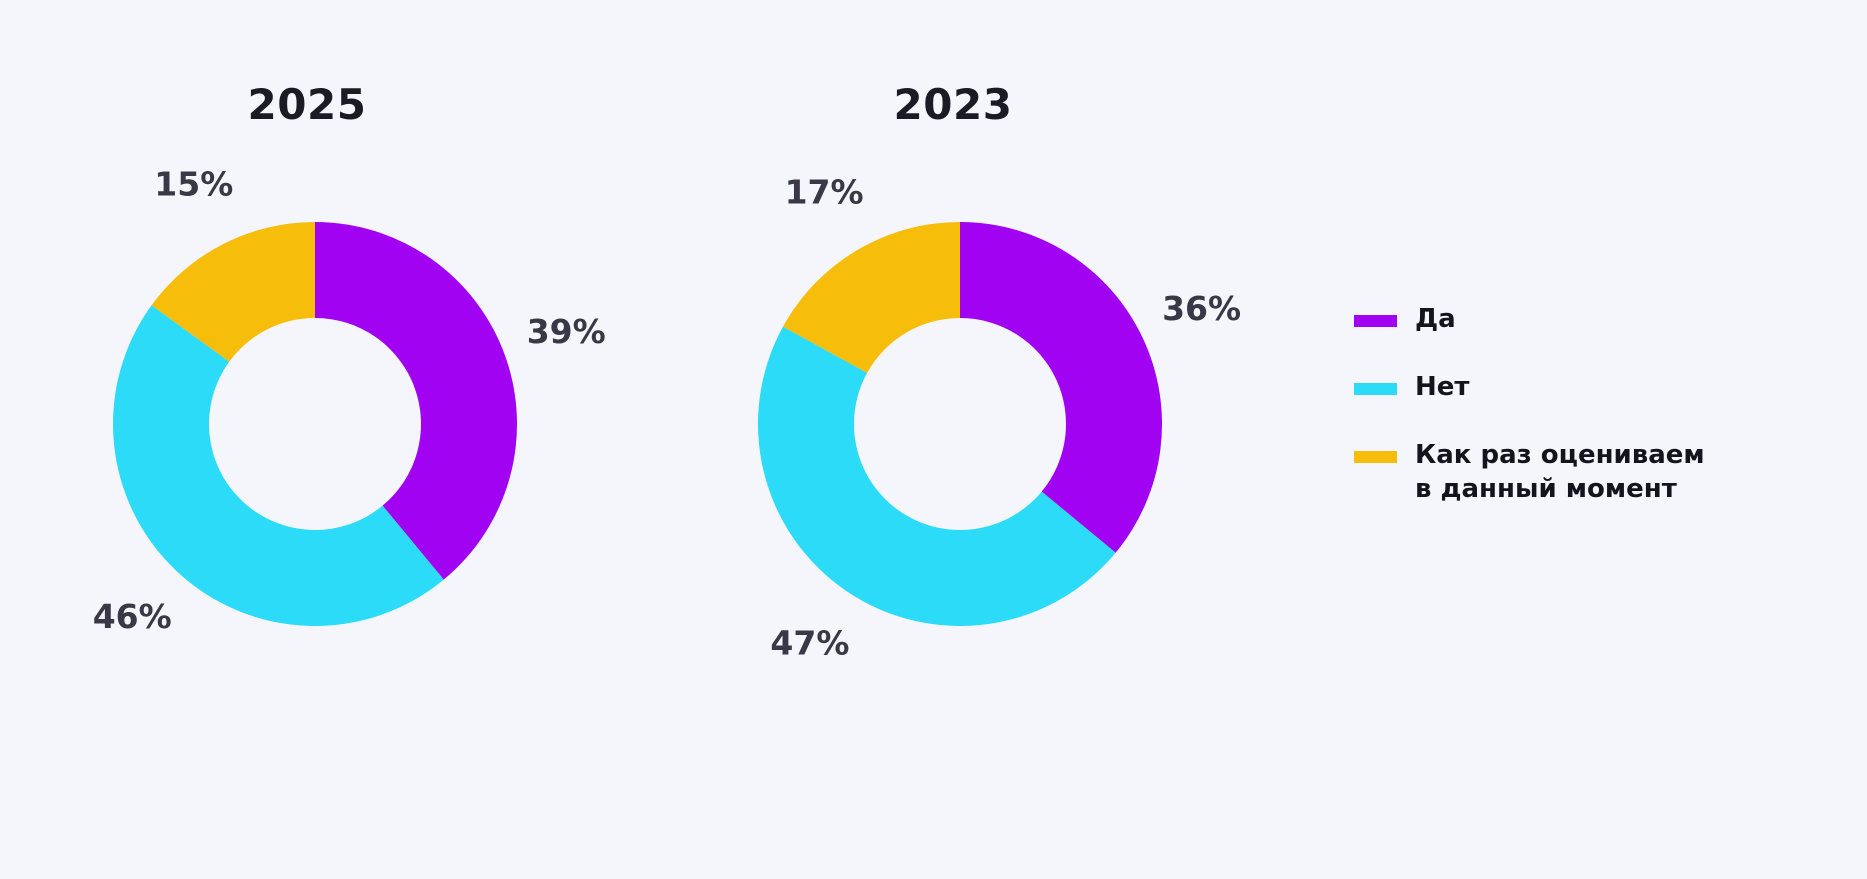  Describe the element at coordinates (193, 184) in the screenshot. I see `label-2025-evaluating: 15%` at that location.